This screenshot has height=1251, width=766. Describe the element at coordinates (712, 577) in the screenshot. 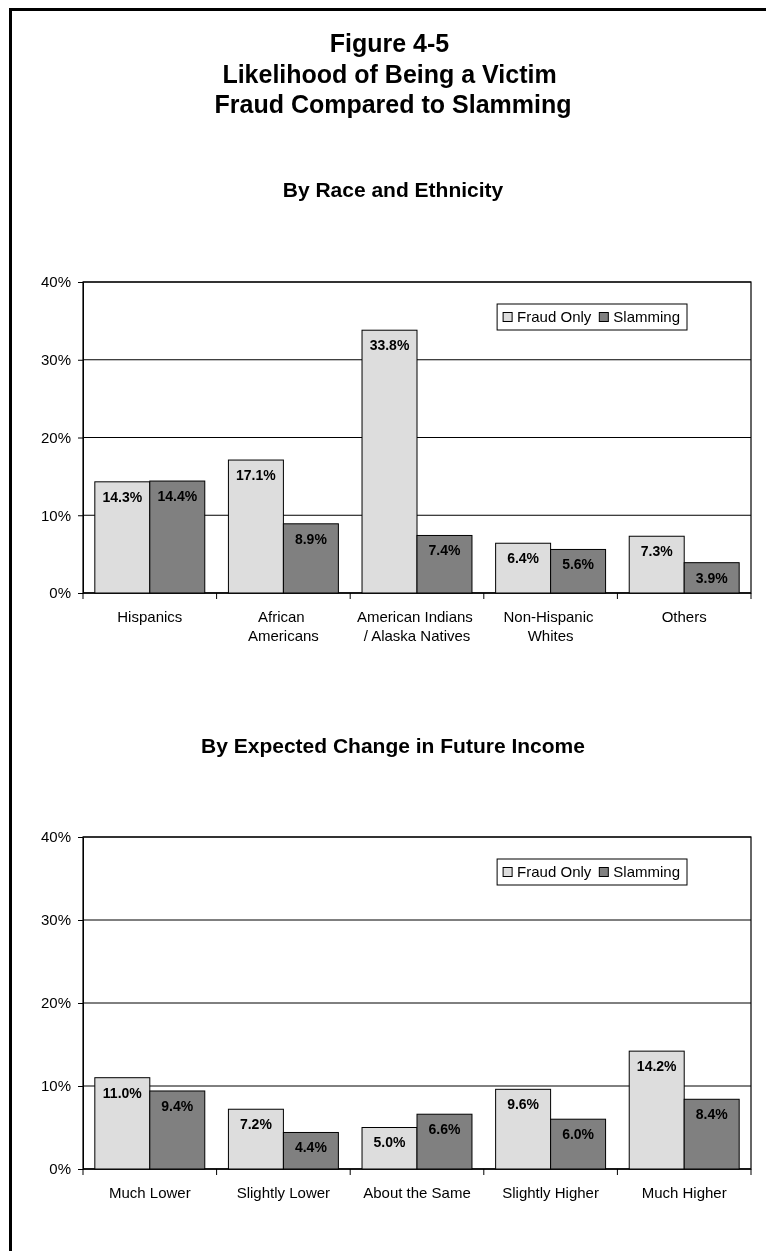

I see `data-label: 3.9%` at that location.